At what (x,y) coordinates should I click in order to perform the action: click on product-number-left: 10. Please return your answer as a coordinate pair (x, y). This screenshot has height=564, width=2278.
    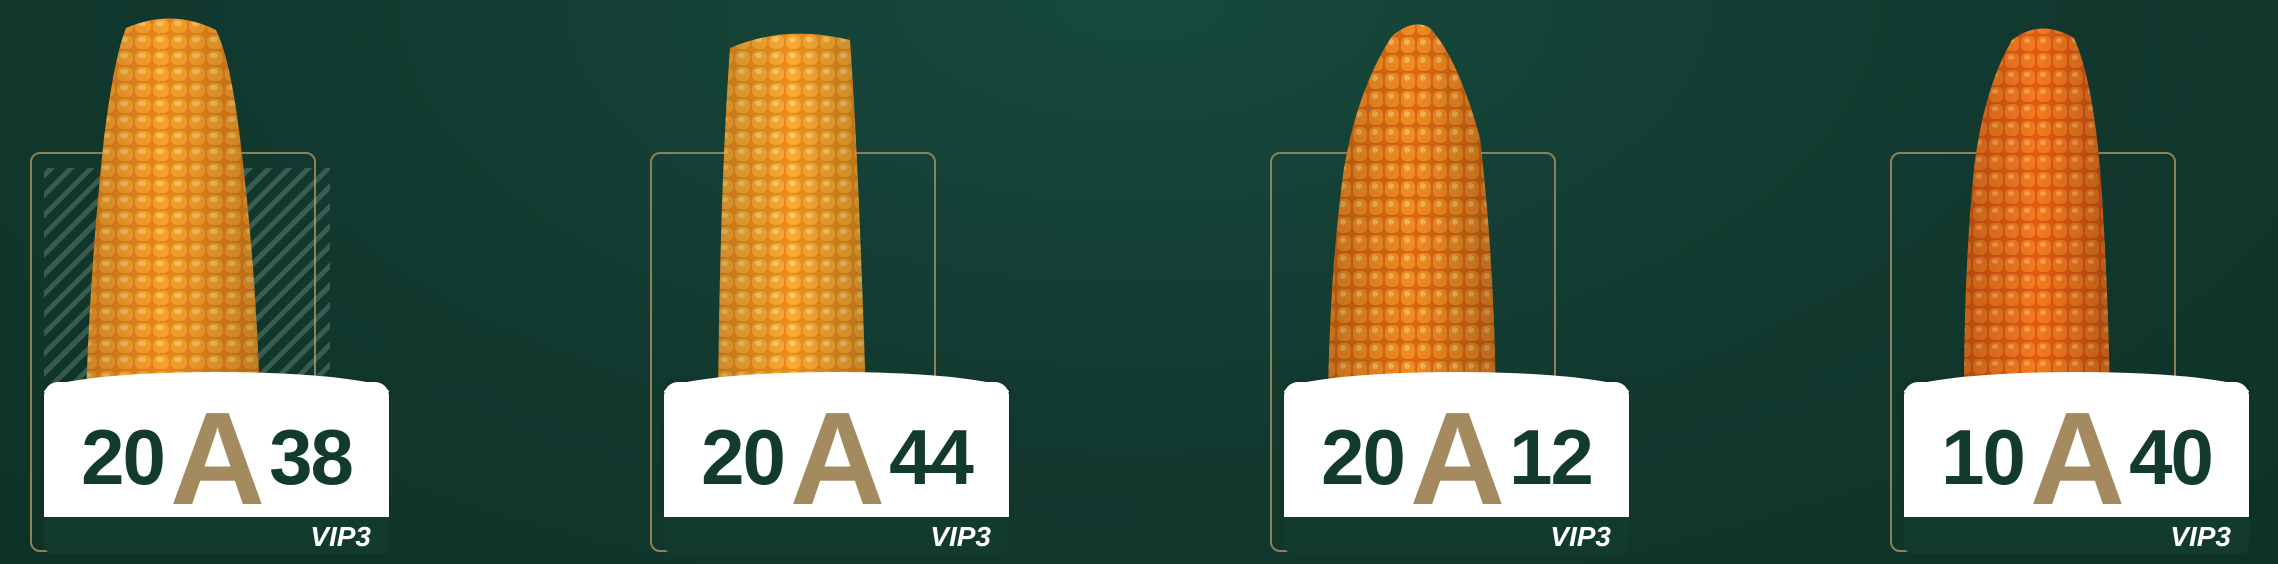
    Looking at the image, I should click on (1983, 457).